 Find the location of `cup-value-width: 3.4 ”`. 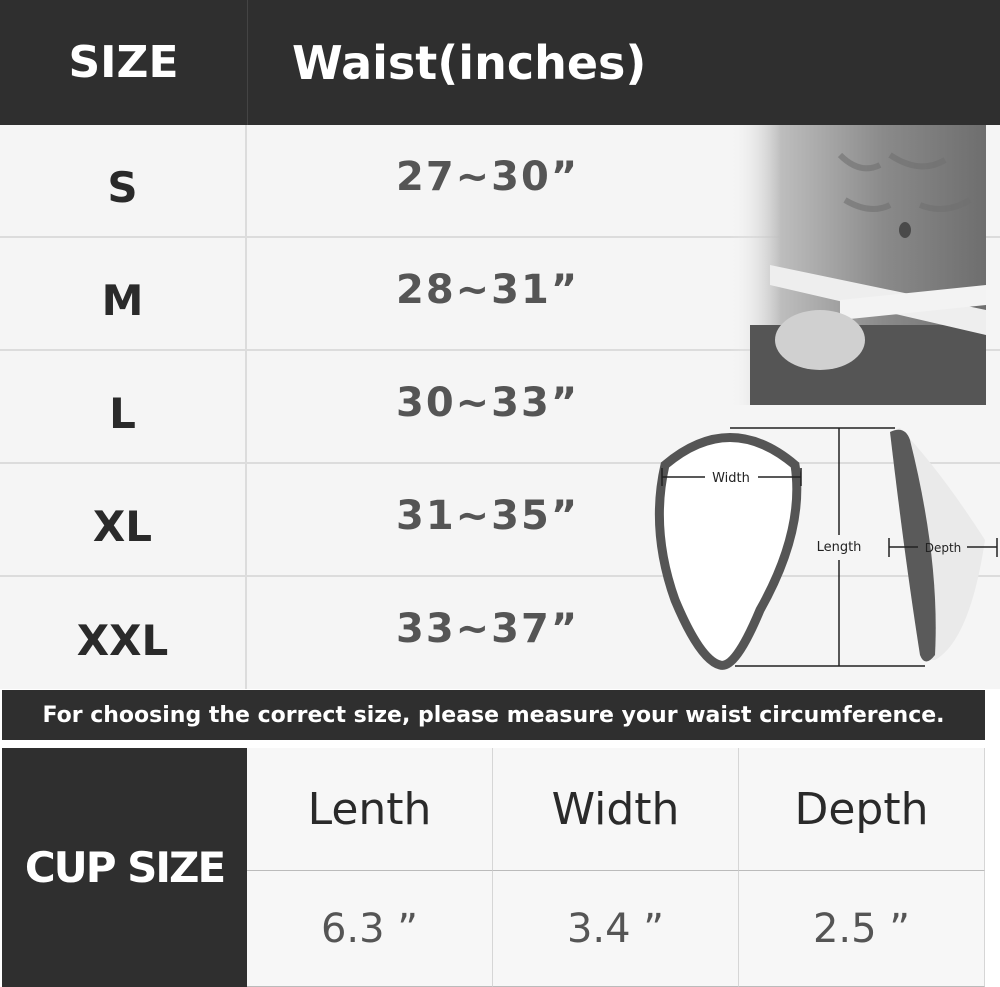

cup-value-width: 3.4 ” is located at coordinates (616, 929).